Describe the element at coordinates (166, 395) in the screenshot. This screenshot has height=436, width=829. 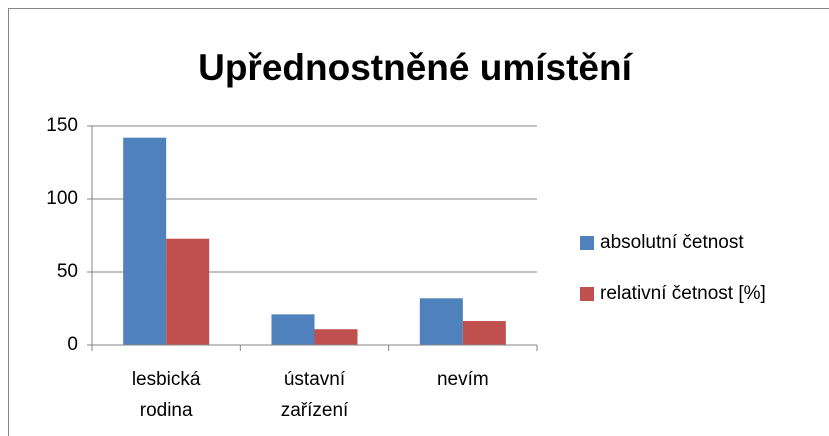
I see `x-tick-label: lesbická rodina` at that location.